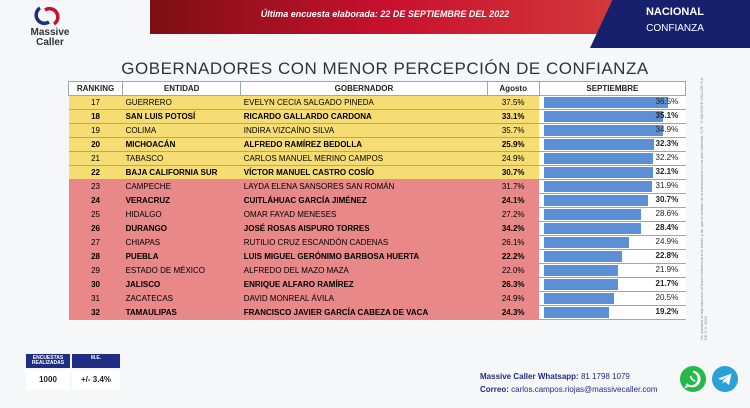 This screenshot has height=408, width=750. I want to click on september-cell: 28.4%, so click(612, 229).